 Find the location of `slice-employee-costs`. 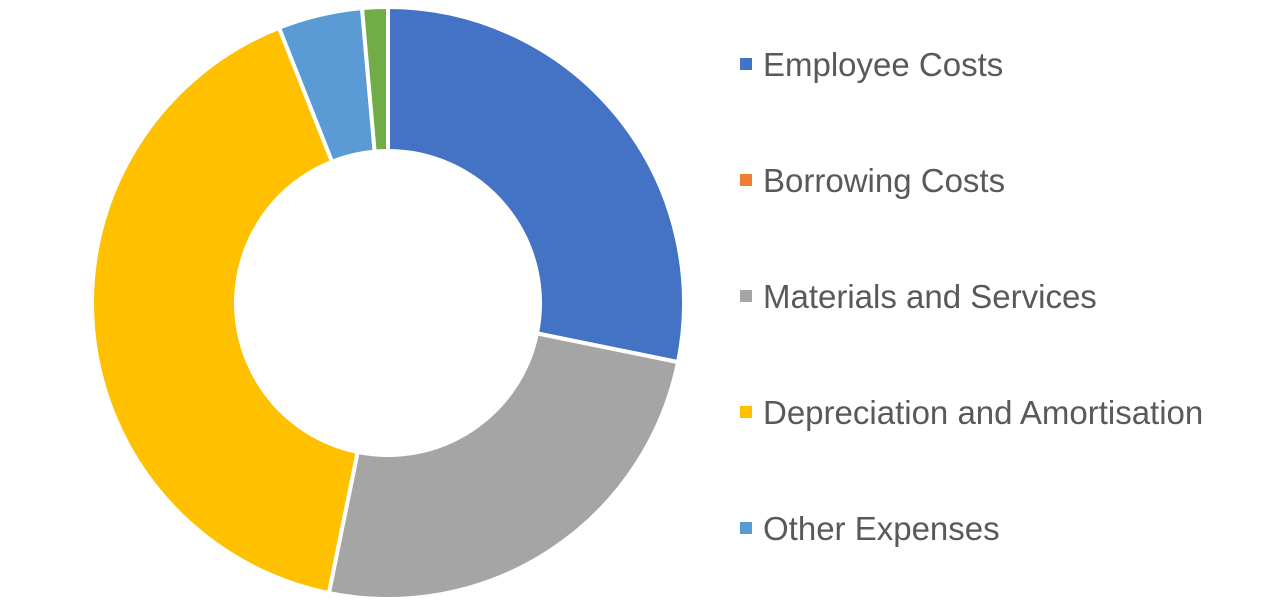

slice-employee-costs is located at coordinates (536, 185).